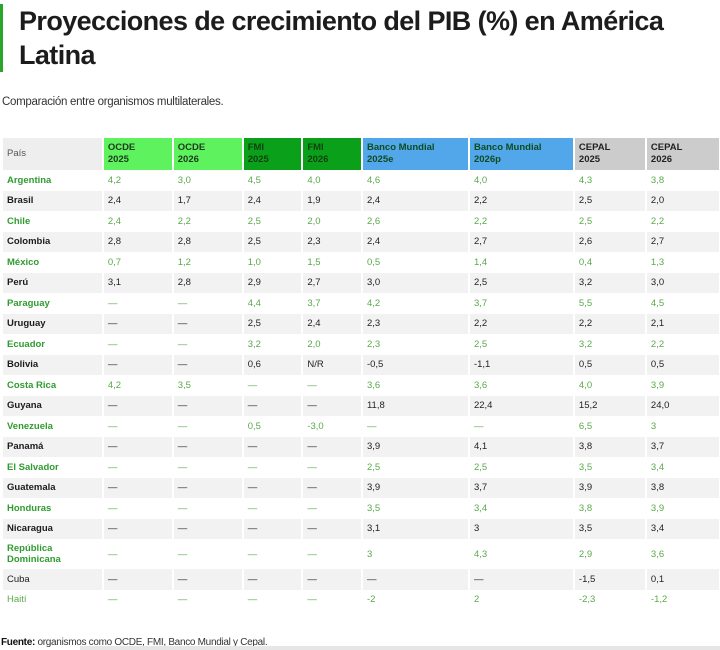 The image size is (720, 650). What do you see at coordinates (415, 599) in the screenshot?
I see `value-cell: -2` at bounding box center [415, 599].